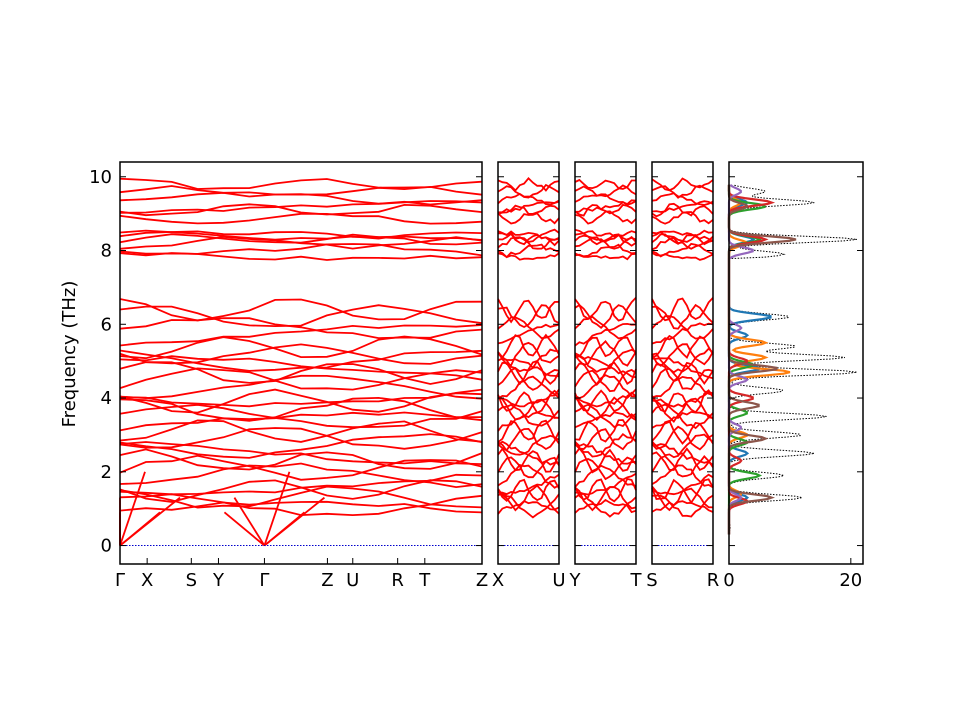 The width and height of the screenshot is (960, 720). Describe the element at coordinates (106, 251) in the screenshot. I see `y-tick-label: 8` at that location.